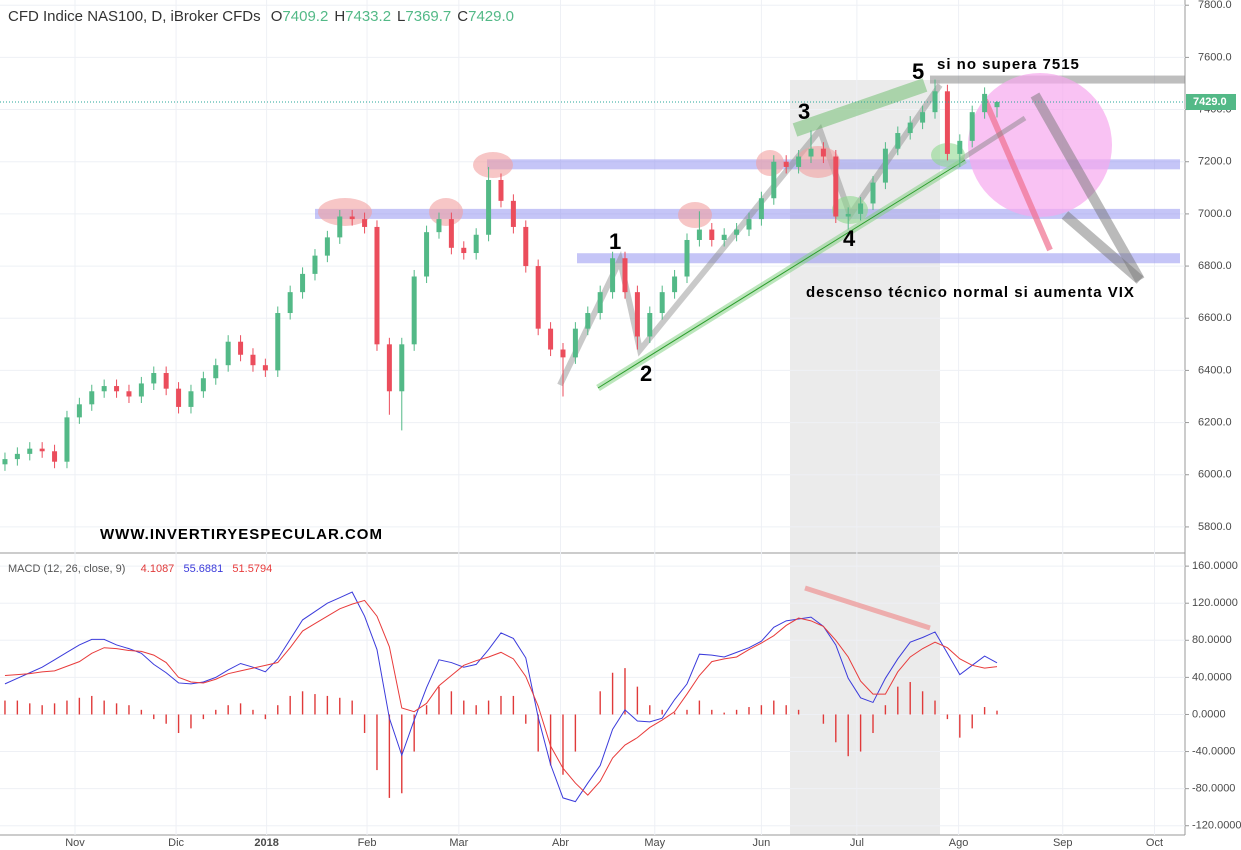  Describe the element at coordinates (1040, 145) in the screenshot. I see `circle` at that location.